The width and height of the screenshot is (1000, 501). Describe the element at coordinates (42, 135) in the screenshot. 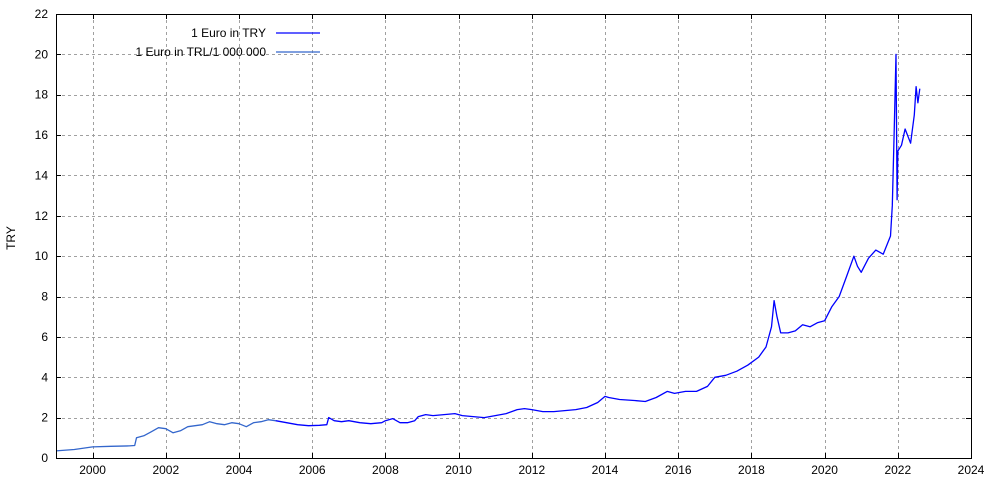

I see `y-tick-label: 16` at that location.